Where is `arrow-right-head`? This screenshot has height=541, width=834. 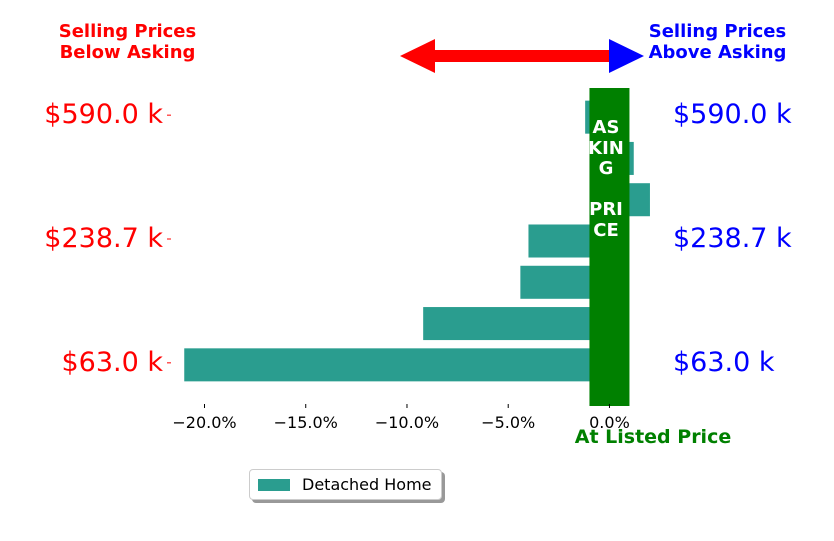 arrow-right-head is located at coordinates (626, 56).